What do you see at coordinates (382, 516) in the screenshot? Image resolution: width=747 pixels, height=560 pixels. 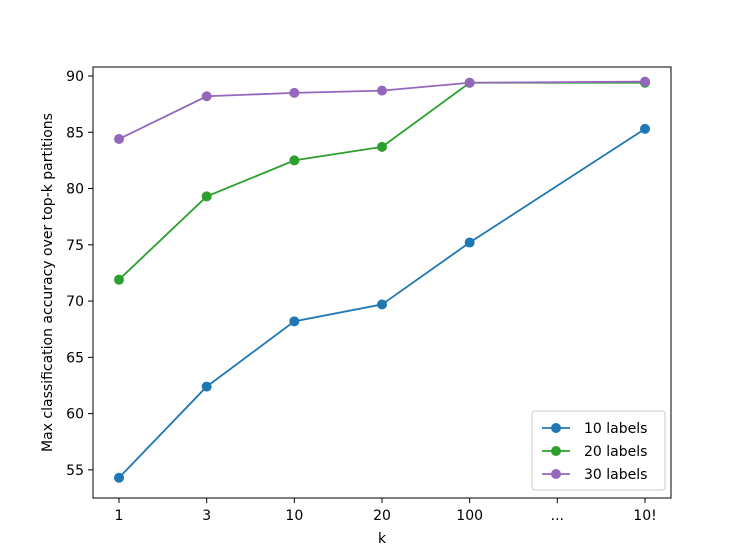 I see `x-tick-label: 20` at bounding box center [382, 516].